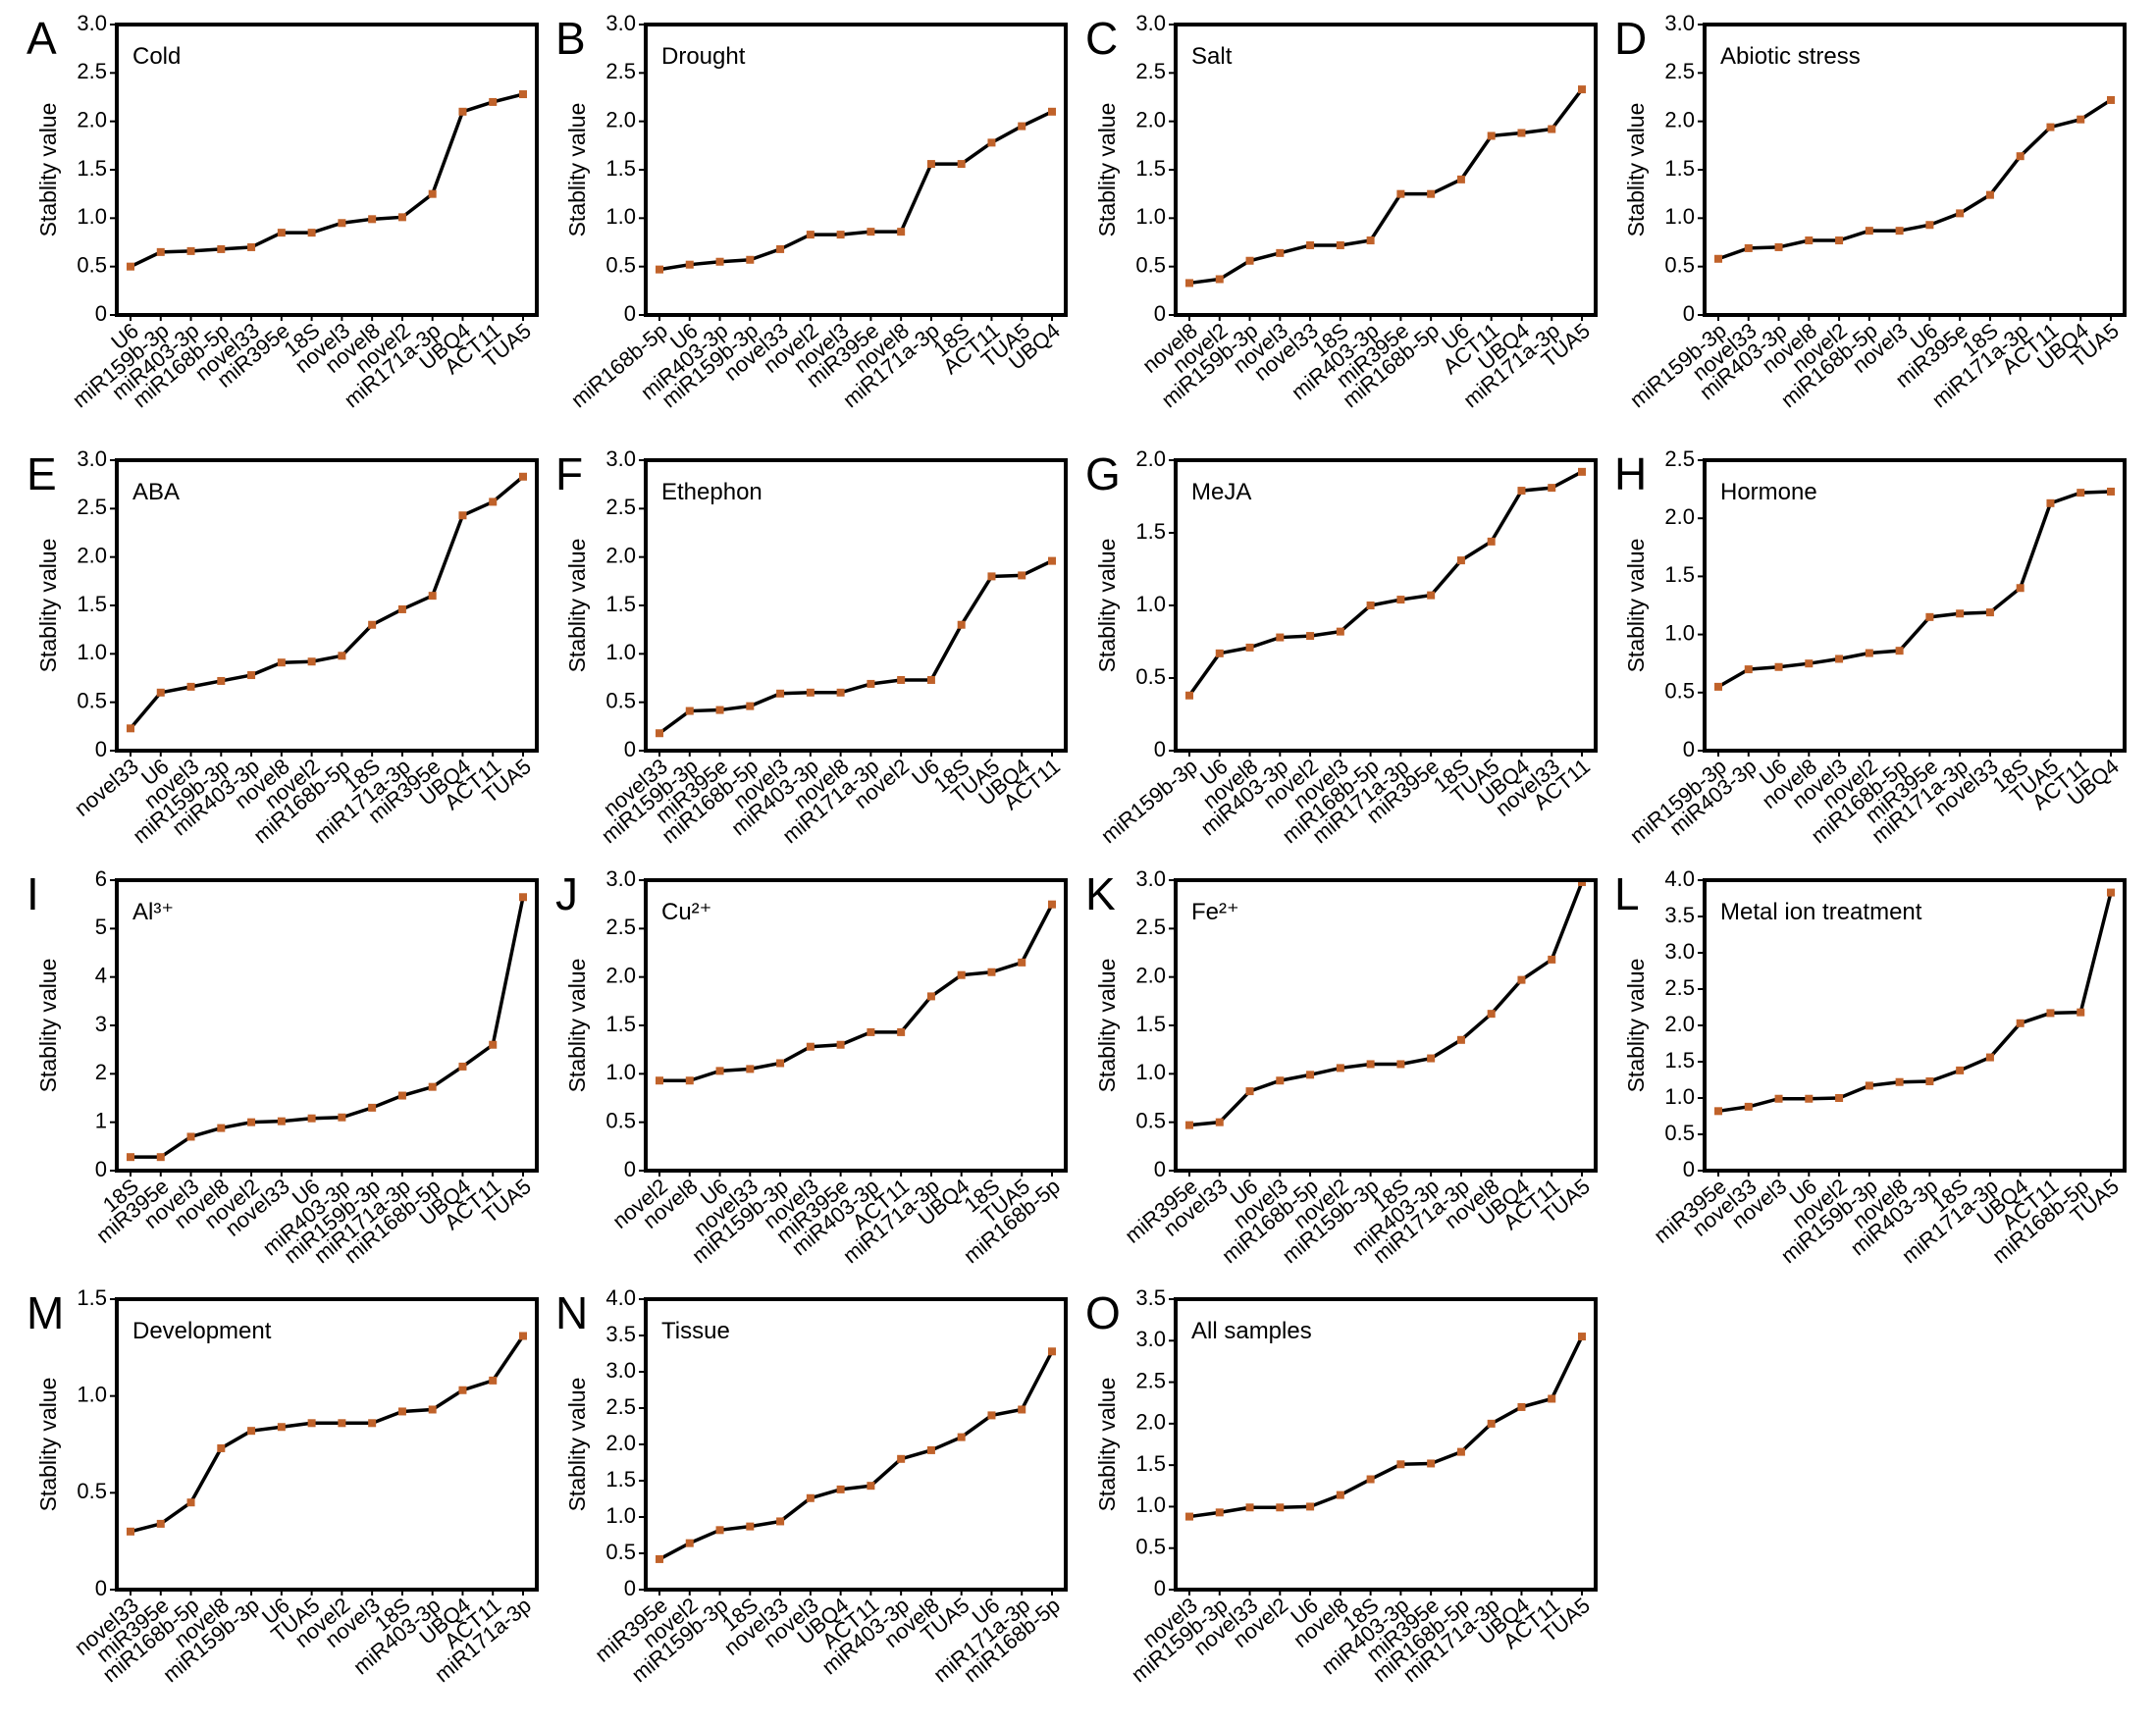  What do you see at coordinates (711, 492) in the screenshot?
I see `panel-title: Ethephon` at bounding box center [711, 492].